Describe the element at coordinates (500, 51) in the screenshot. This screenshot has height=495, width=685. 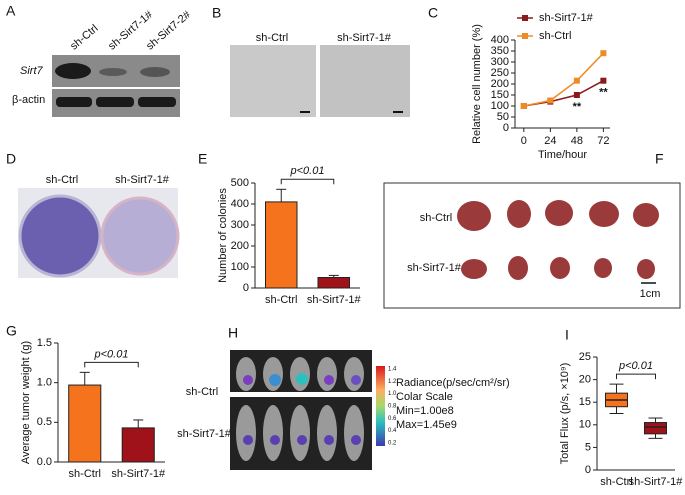
I see `y-tick-label: 350` at that location.